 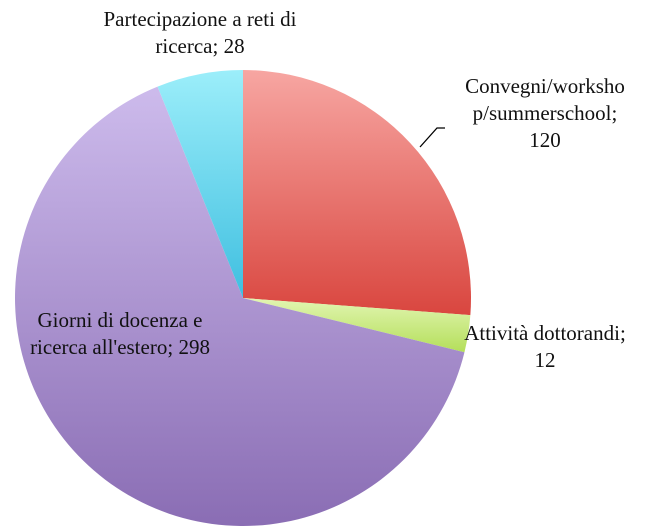 I want to click on data-label: Partecipazione a reti di ricerca; 28, so click(x=200, y=33).